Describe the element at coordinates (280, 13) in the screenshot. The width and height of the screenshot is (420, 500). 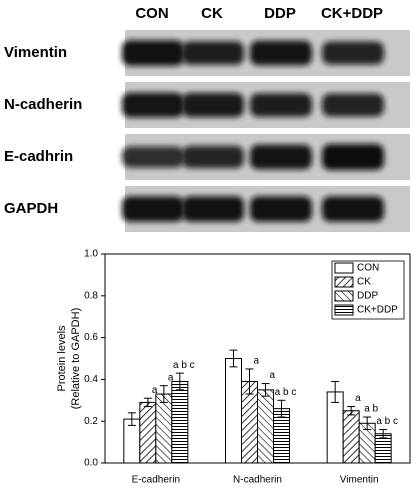
I see `lane-label: DDP` at that location.